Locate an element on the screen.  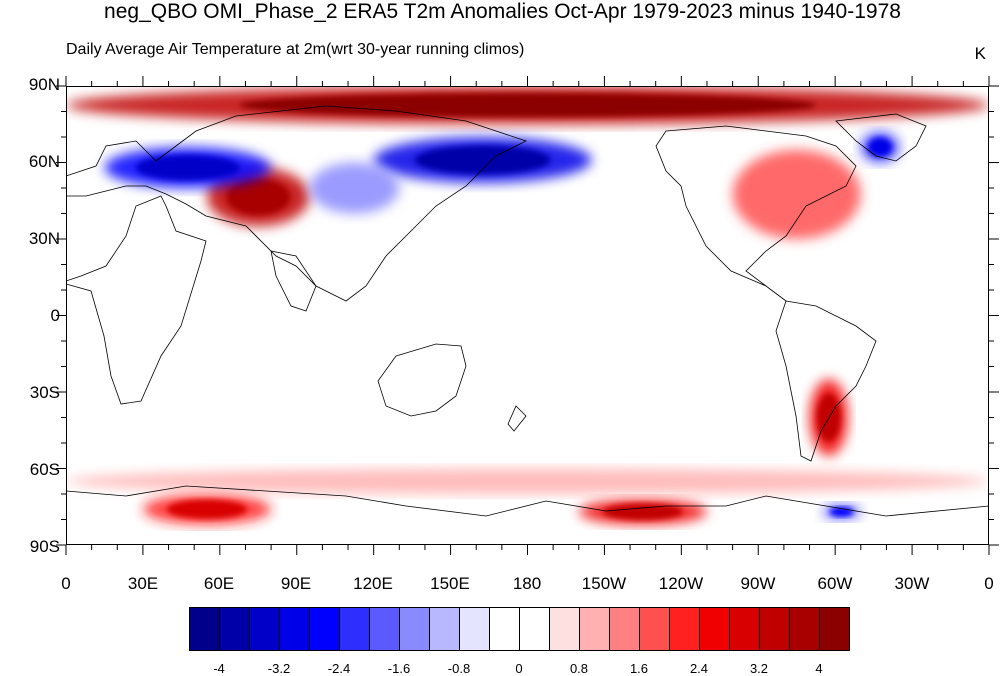
anomaly-core-greenland-cold is located at coordinates (880, 147).